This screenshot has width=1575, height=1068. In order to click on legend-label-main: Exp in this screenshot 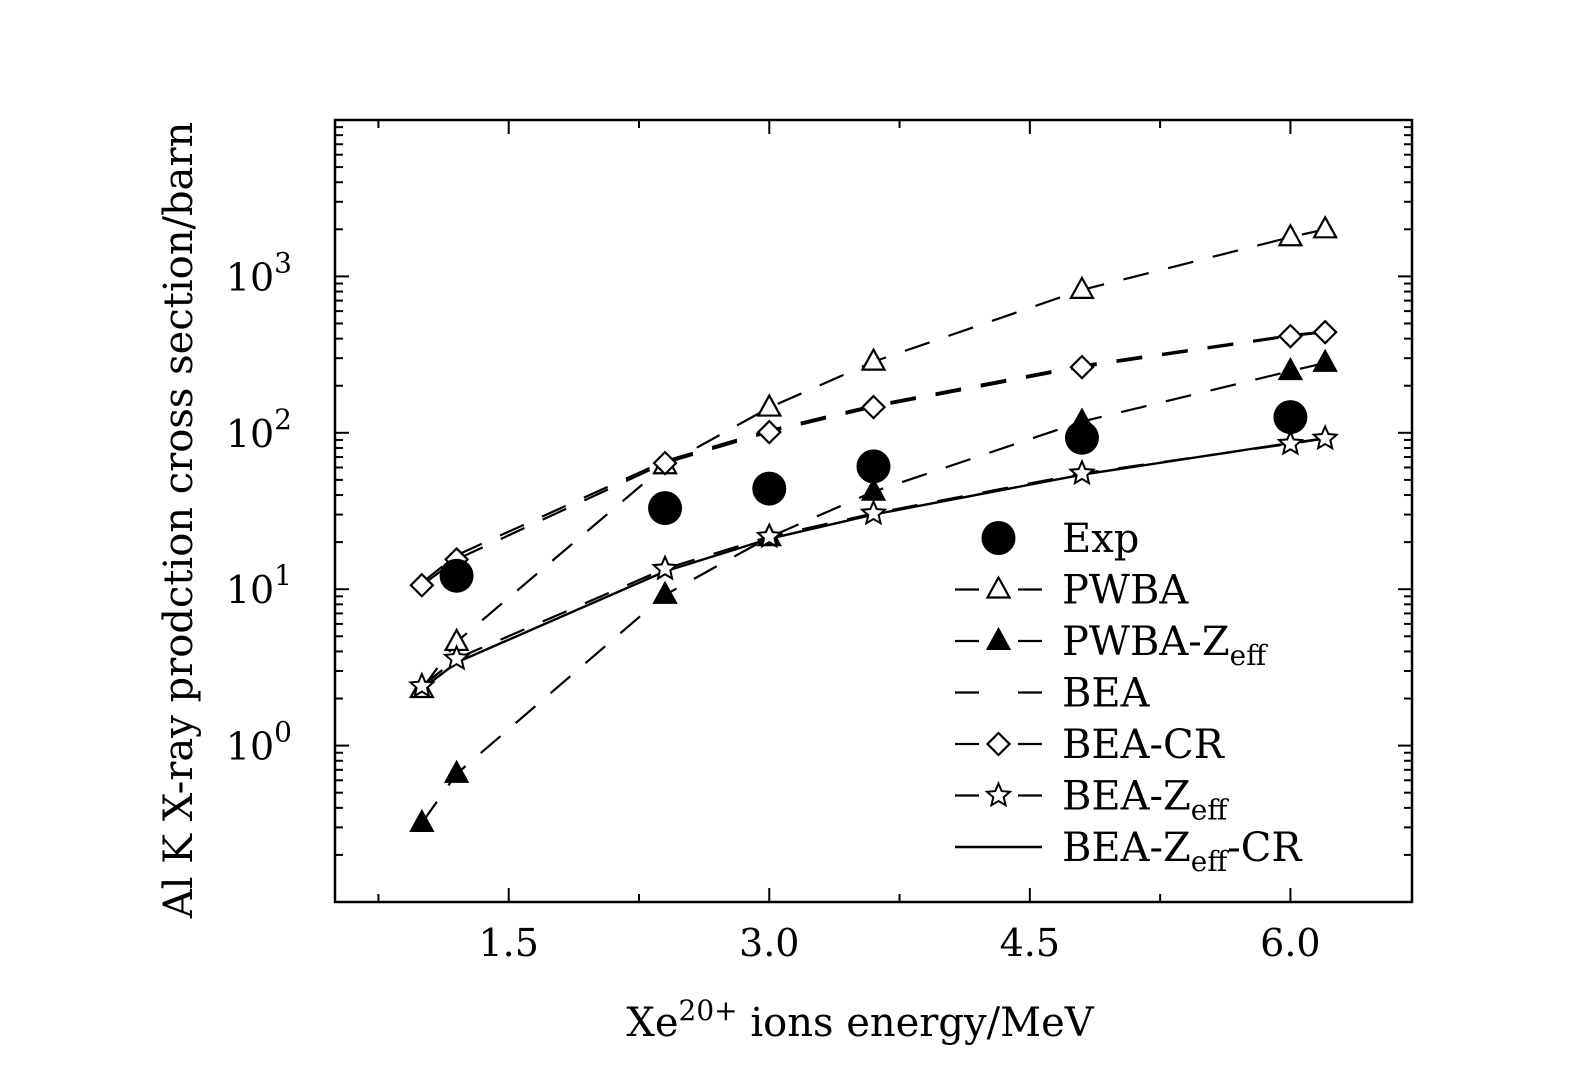, I will do `click(1100, 539)`.